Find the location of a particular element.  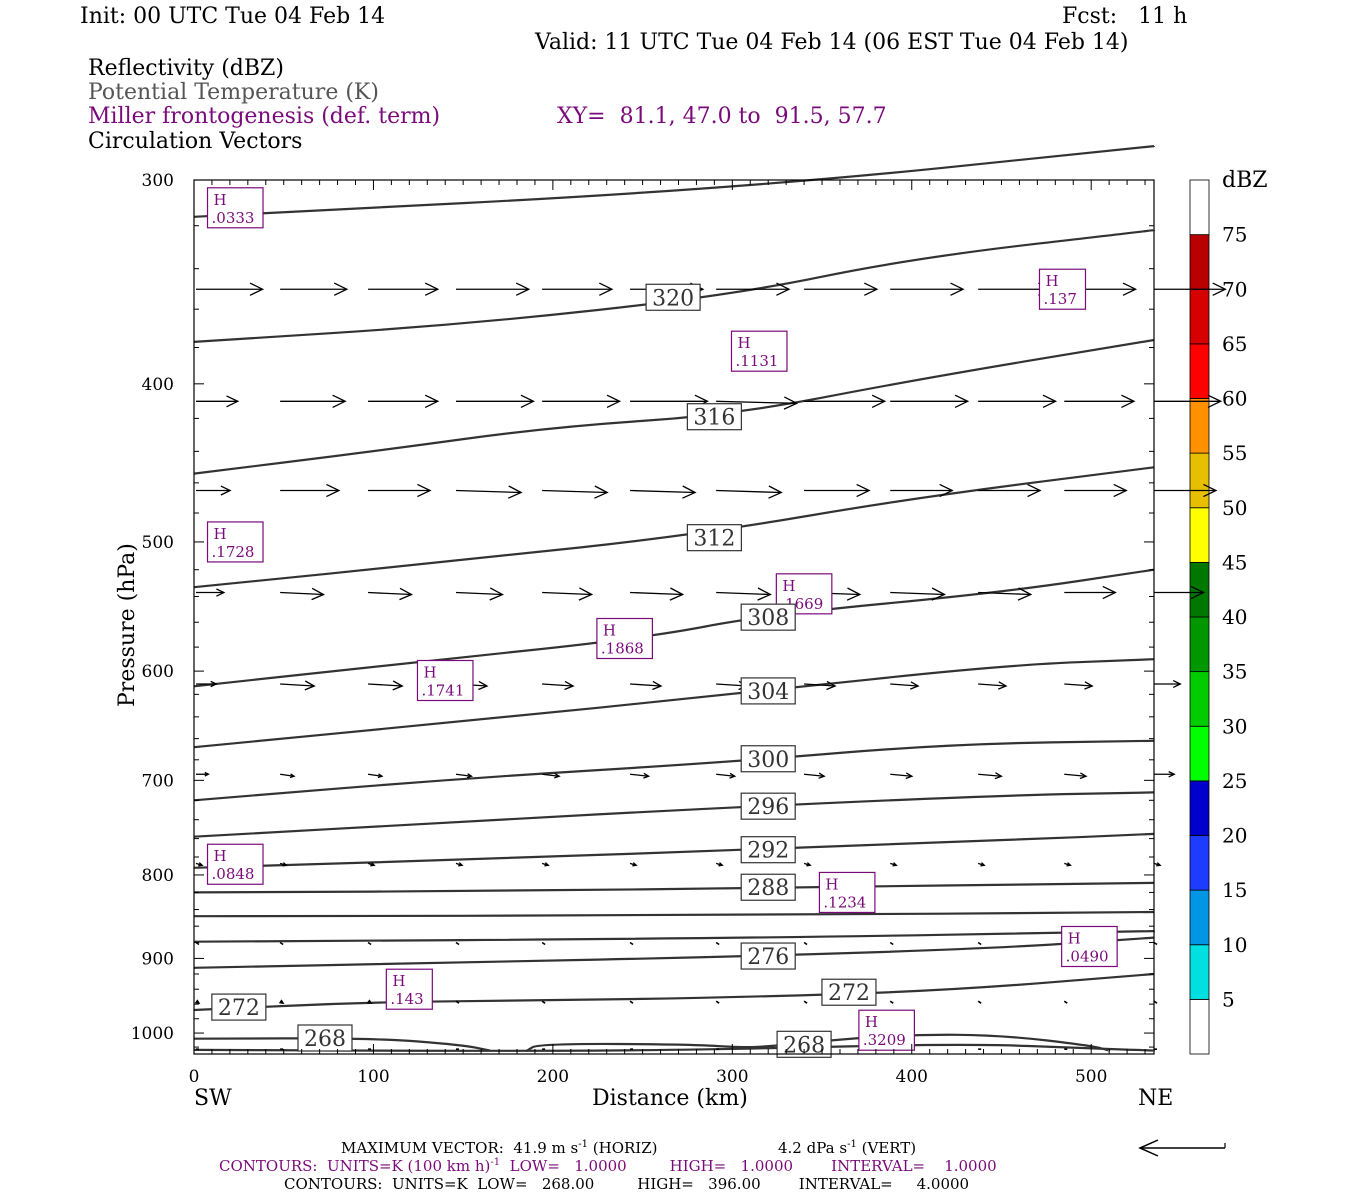

x-tick-label: 400 is located at coordinates (912, 1077).